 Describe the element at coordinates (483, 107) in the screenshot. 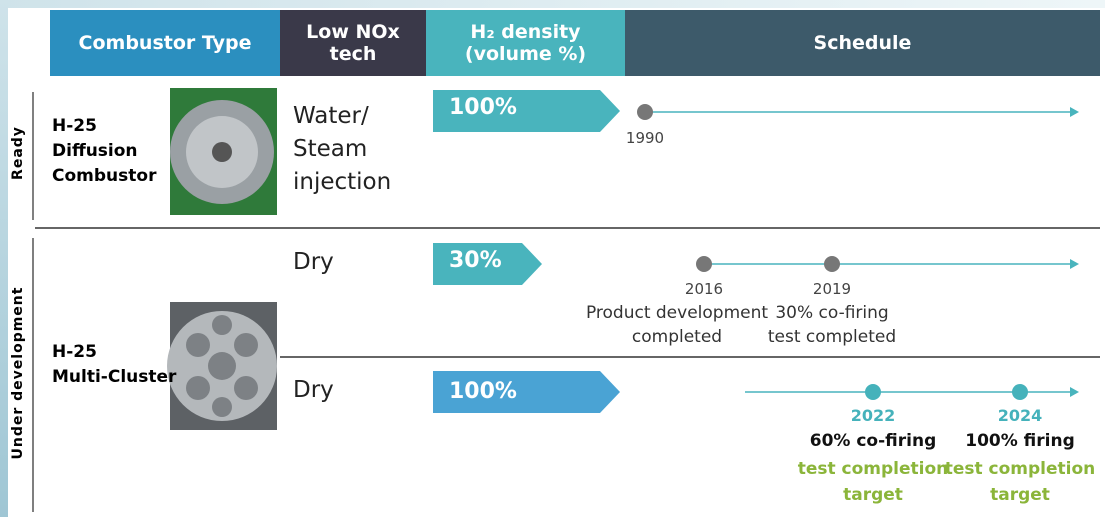

I see `density: 100%` at that location.